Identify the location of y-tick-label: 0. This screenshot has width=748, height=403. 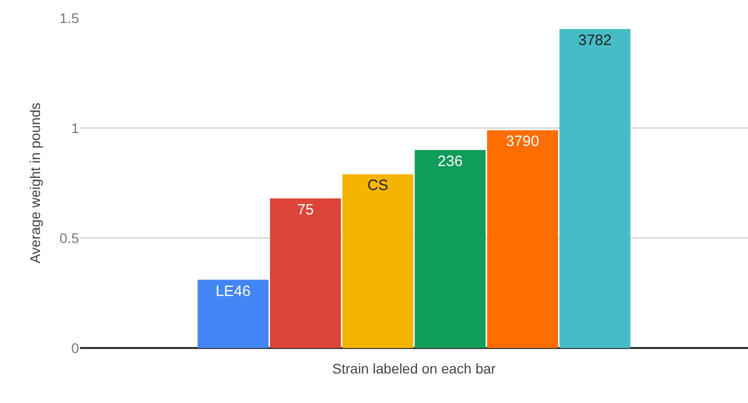
(75, 348).